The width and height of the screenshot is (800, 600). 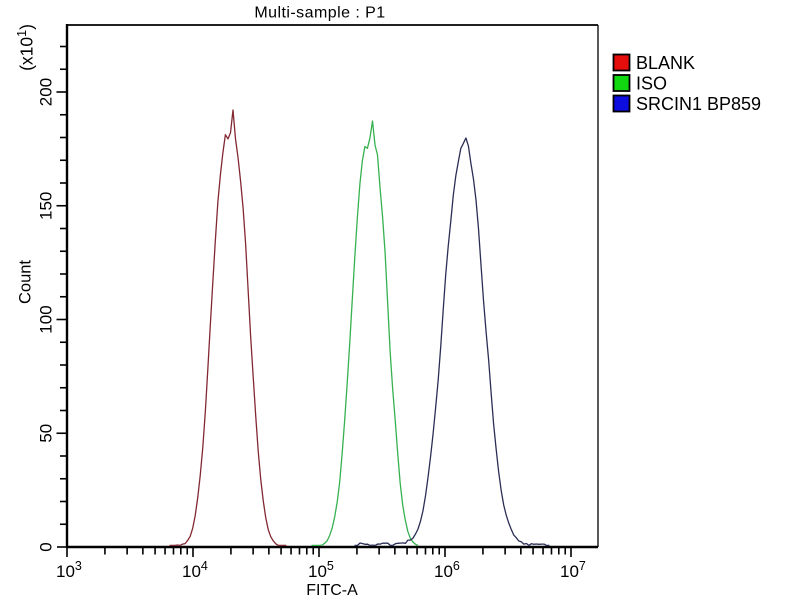 I want to click on svg-text: 106, so click(x=447, y=570).